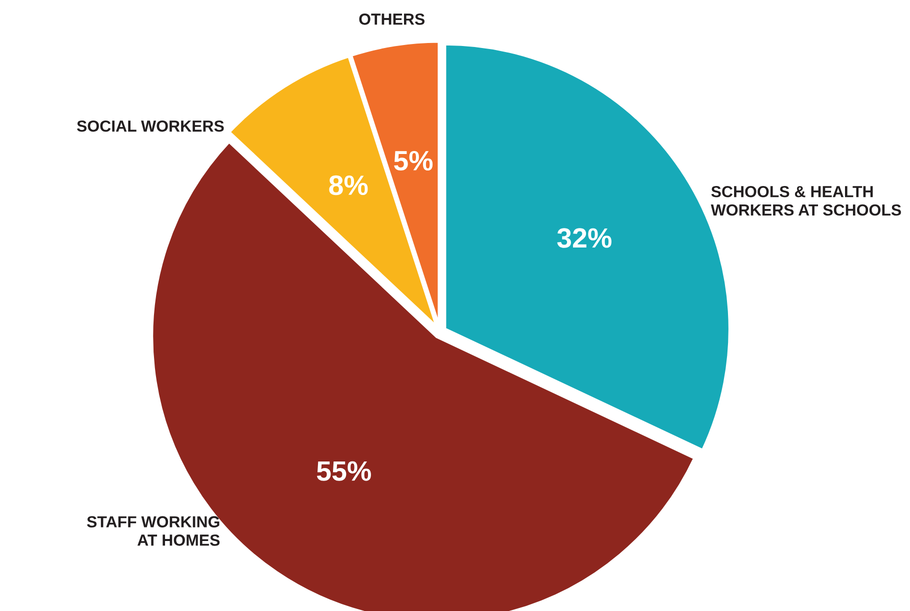  What do you see at coordinates (584, 238) in the screenshot?
I see `data-label: 32%` at bounding box center [584, 238].